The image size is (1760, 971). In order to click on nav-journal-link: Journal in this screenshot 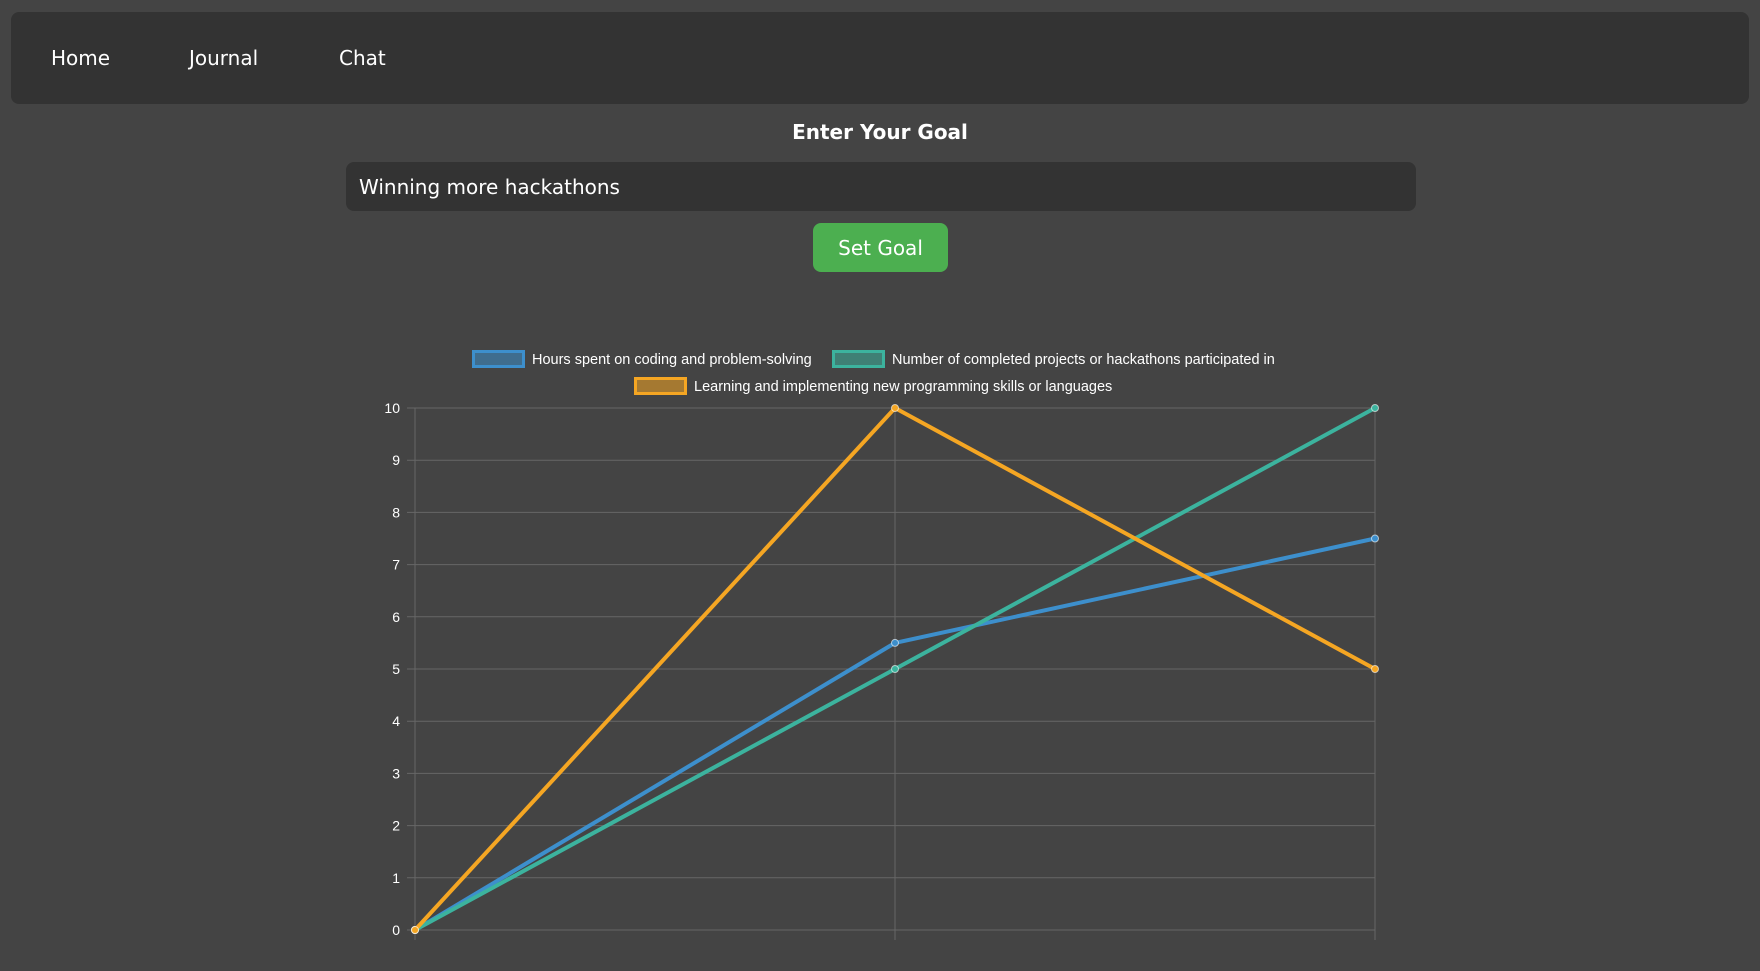, I will do `click(224, 58)`.